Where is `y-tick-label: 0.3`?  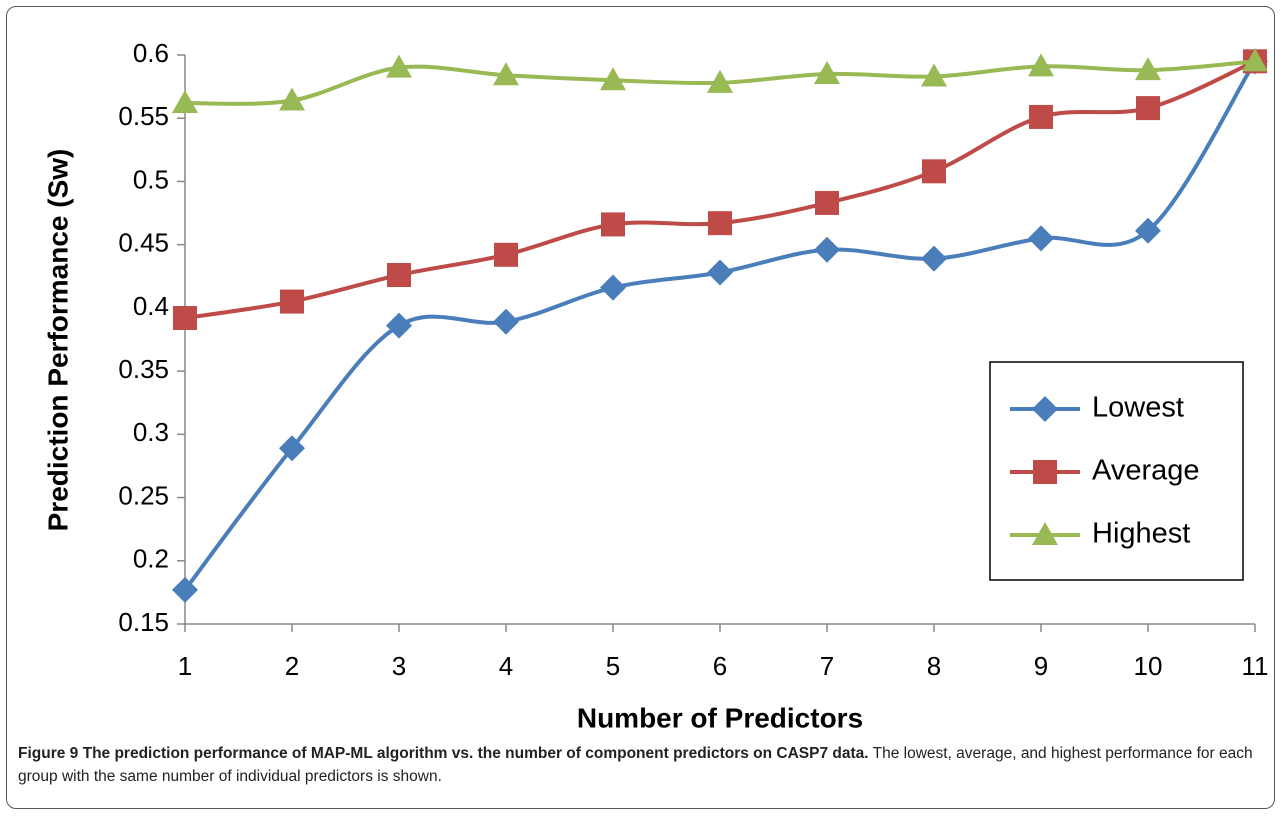
y-tick-label: 0.3 is located at coordinates (151, 432).